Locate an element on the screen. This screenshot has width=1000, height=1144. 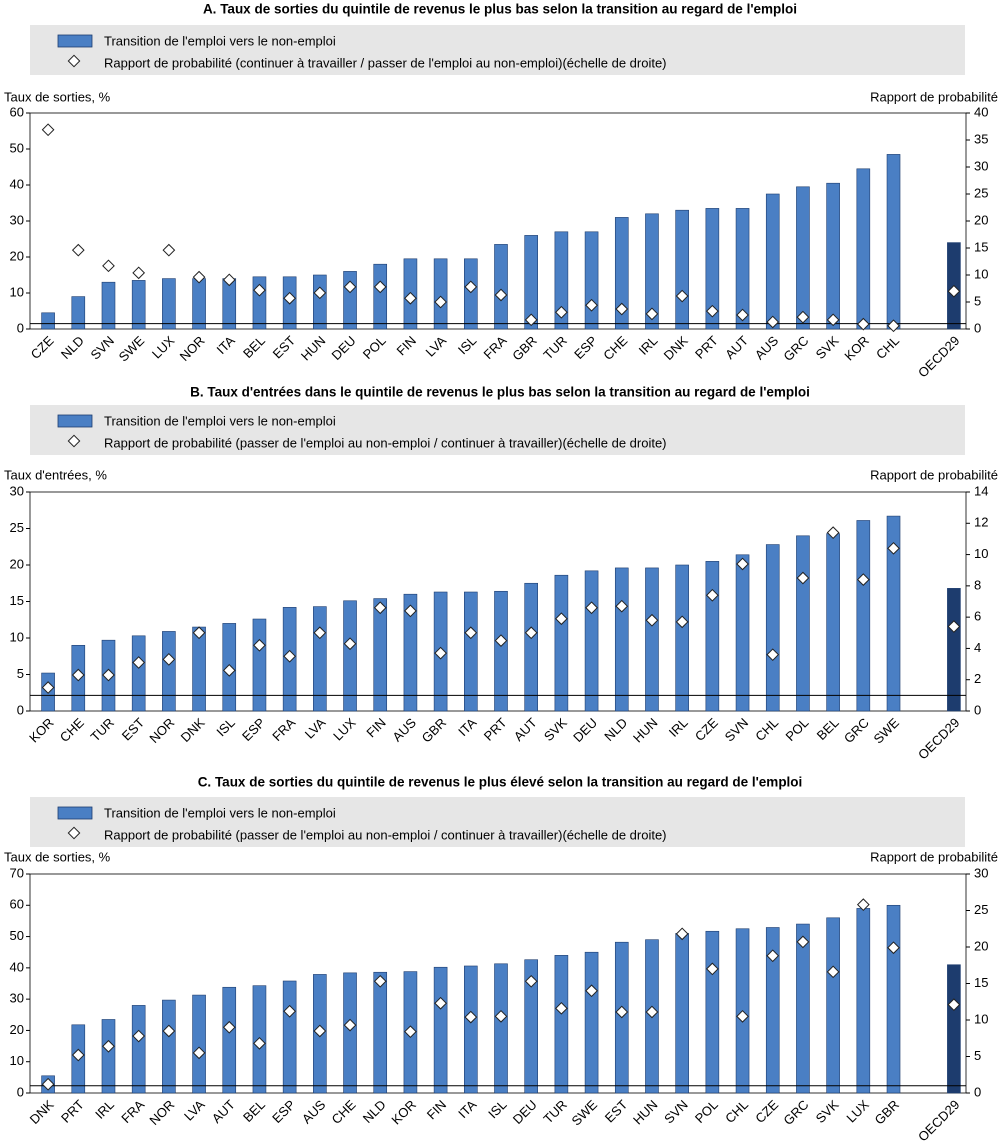
y2-tick-label: 5 is located at coordinates (977, 1055).